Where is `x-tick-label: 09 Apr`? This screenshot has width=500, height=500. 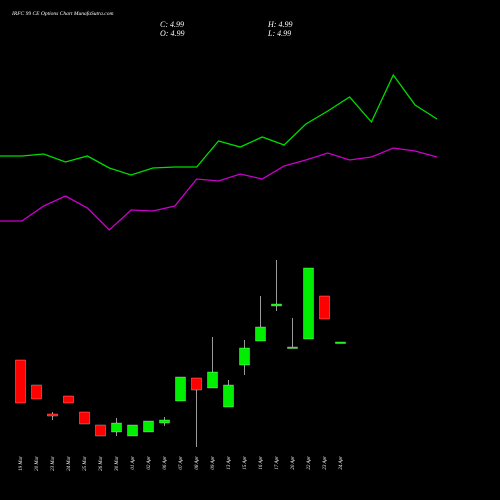 x-tick-label: 09 Apr is located at coordinates (213, 463).